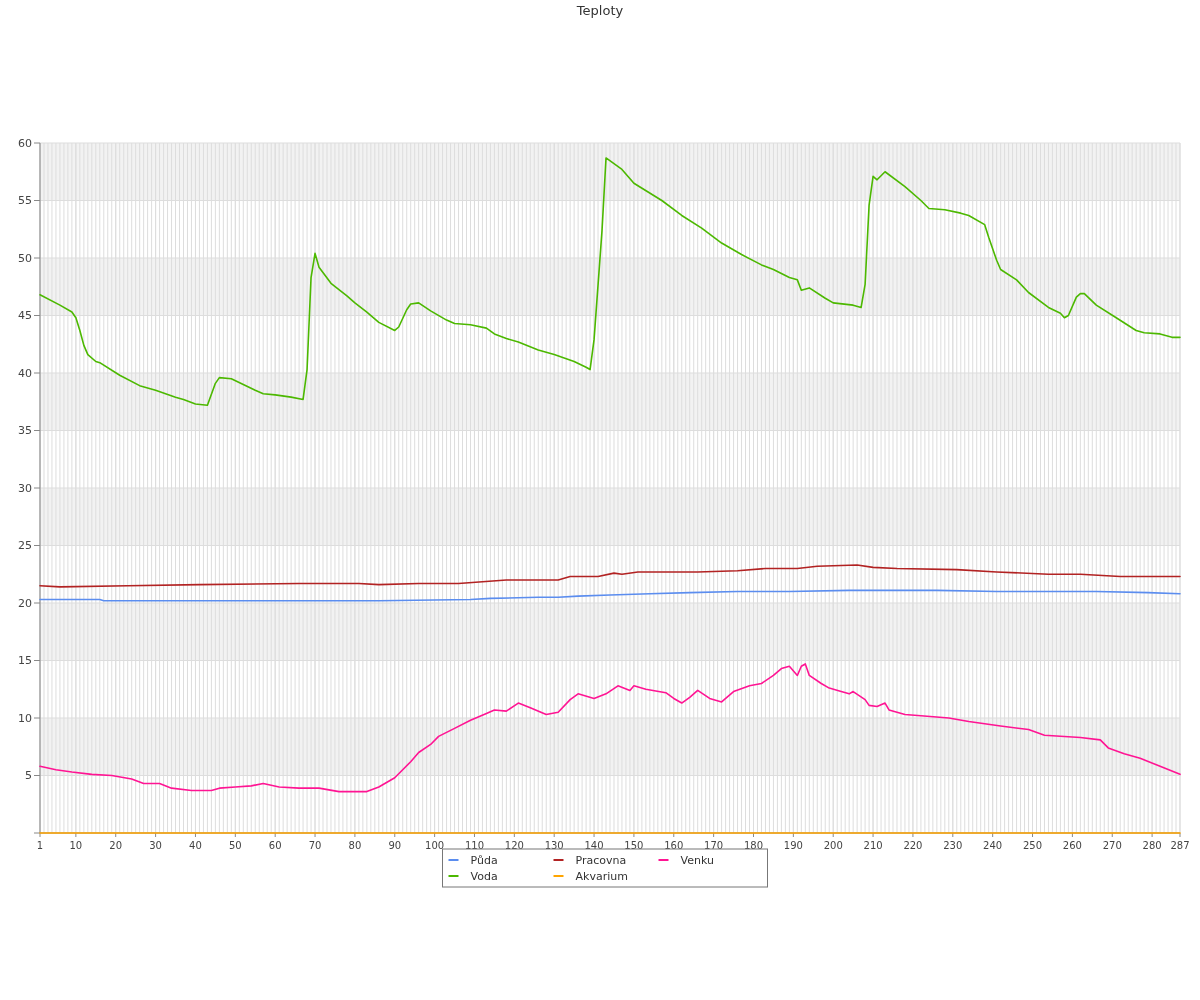 Image resolution: width=1200 pixels, height=1000 pixels. Describe the element at coordinates (674, 845) in the screenshot. I see `x-tick-label: 160` at that location.